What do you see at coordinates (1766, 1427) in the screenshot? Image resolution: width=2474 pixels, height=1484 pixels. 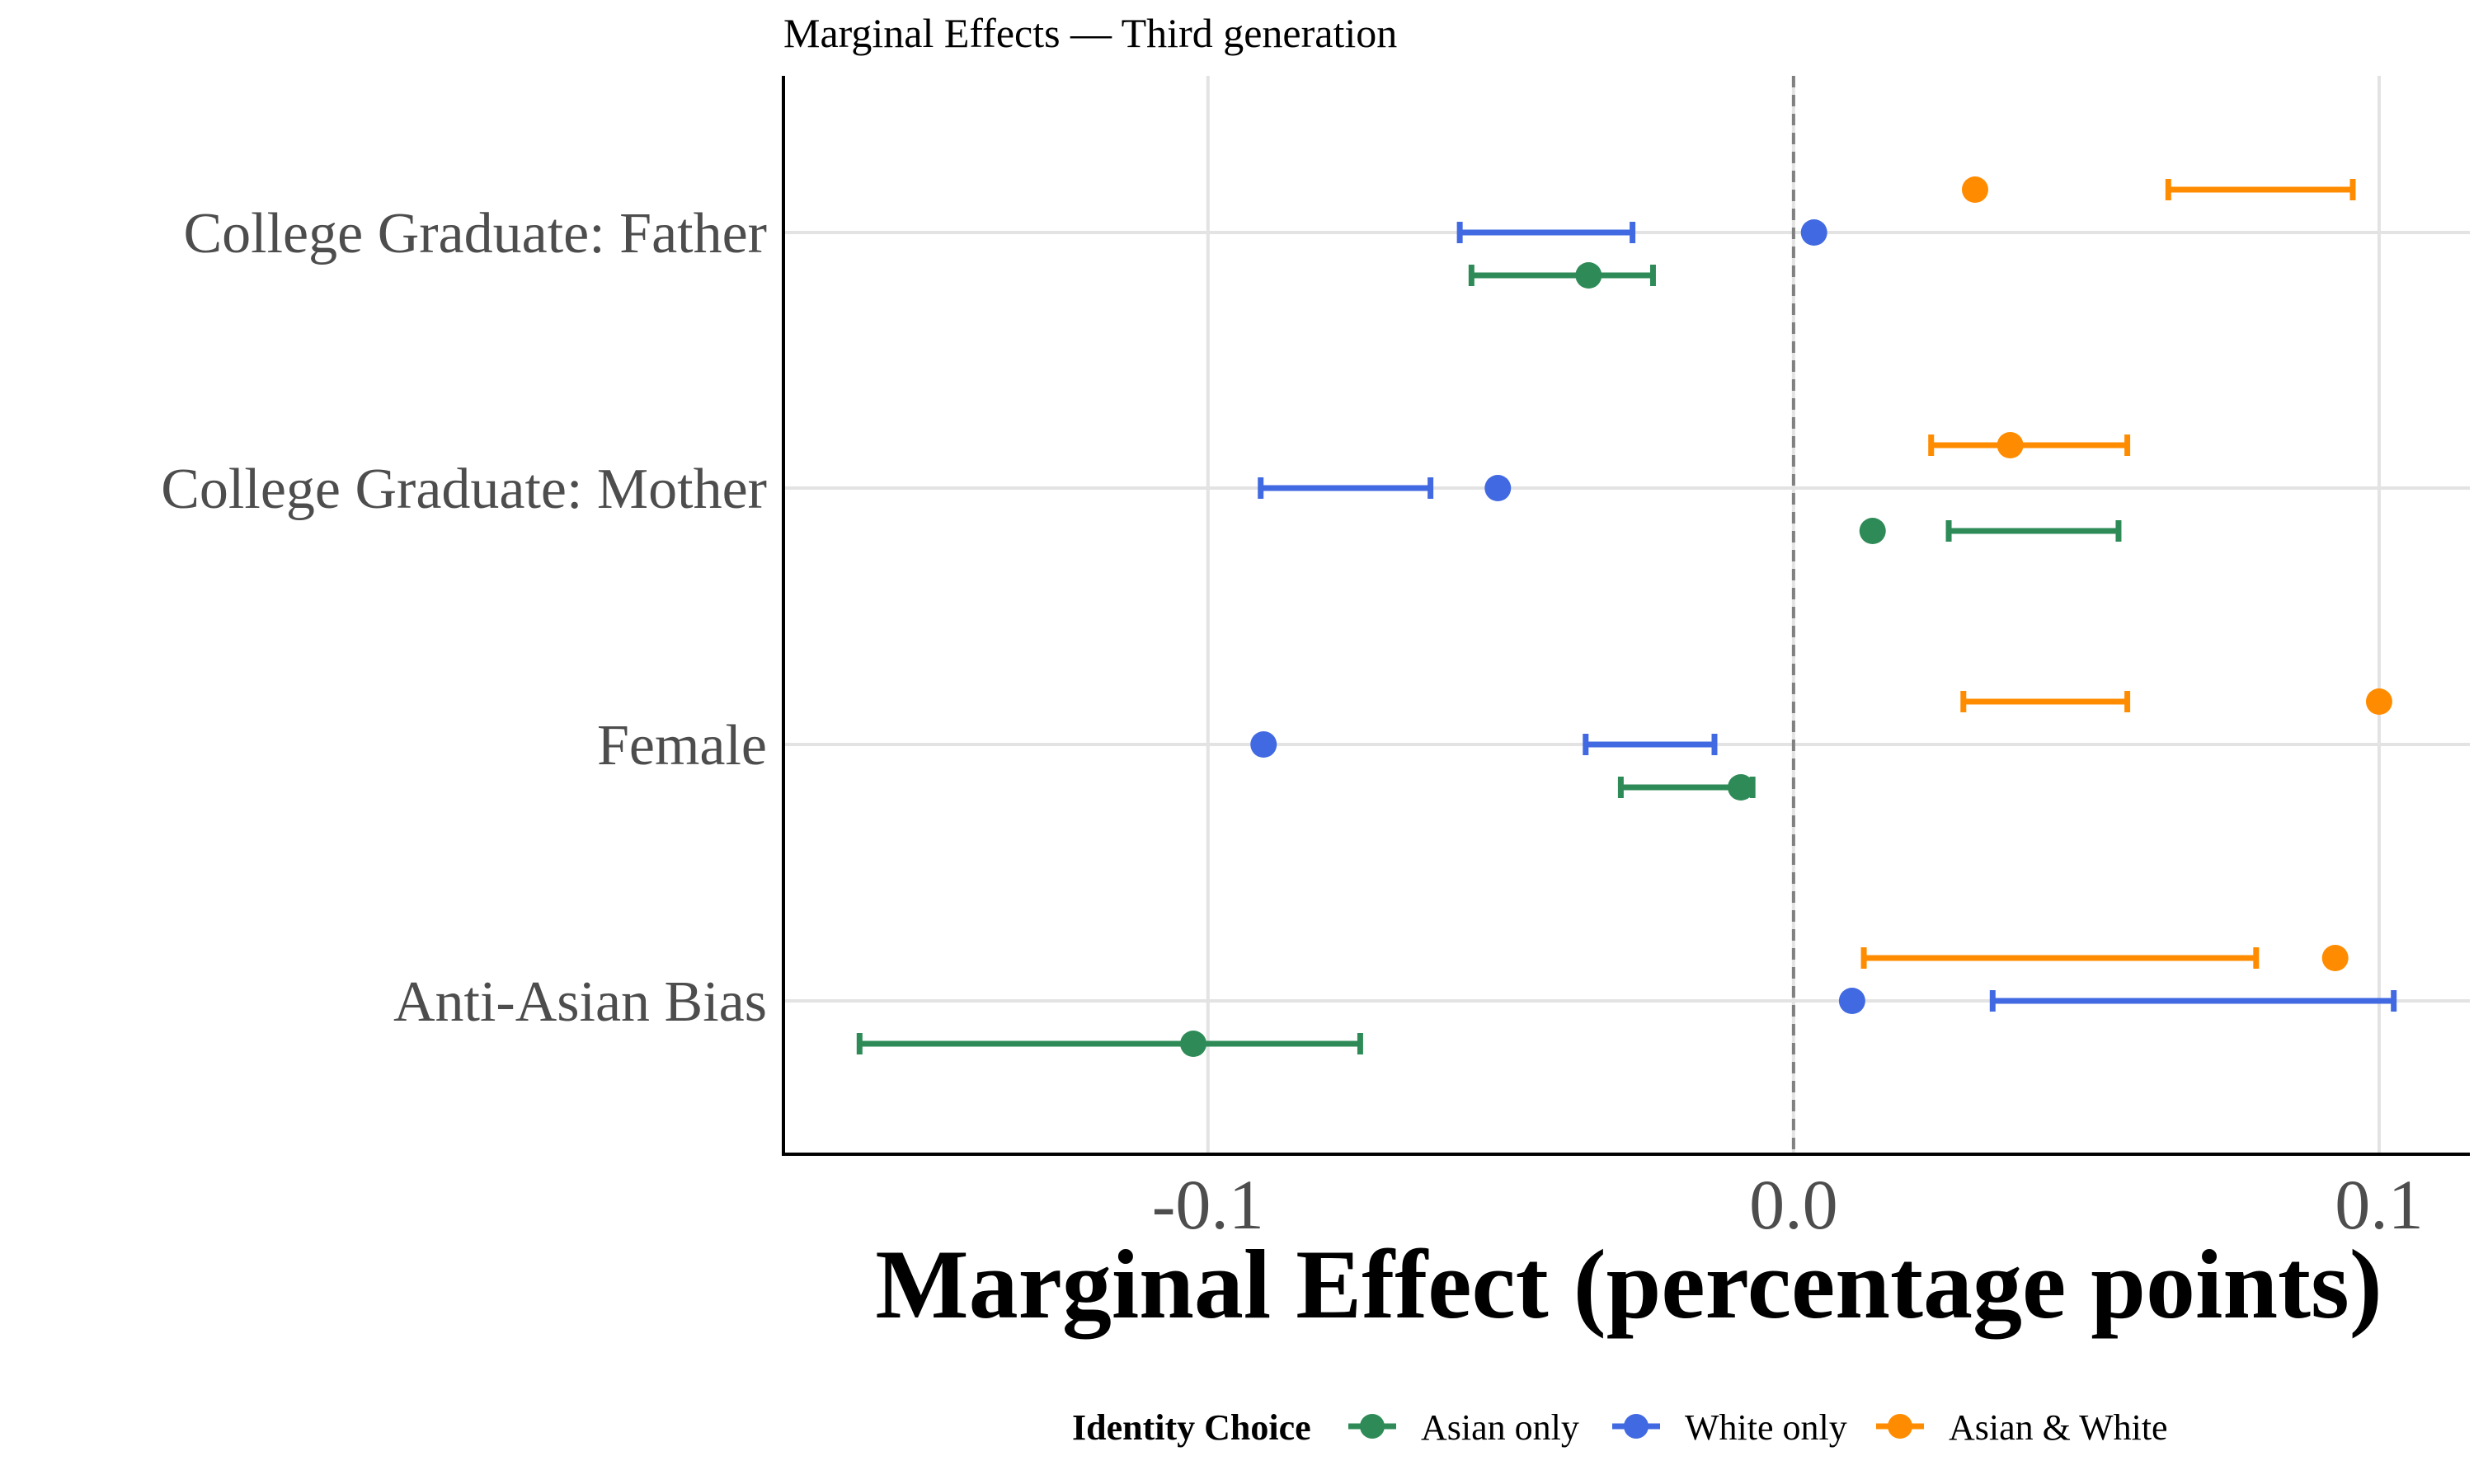 I see `legend-label: White only` at bounding box center [1766, 1427].